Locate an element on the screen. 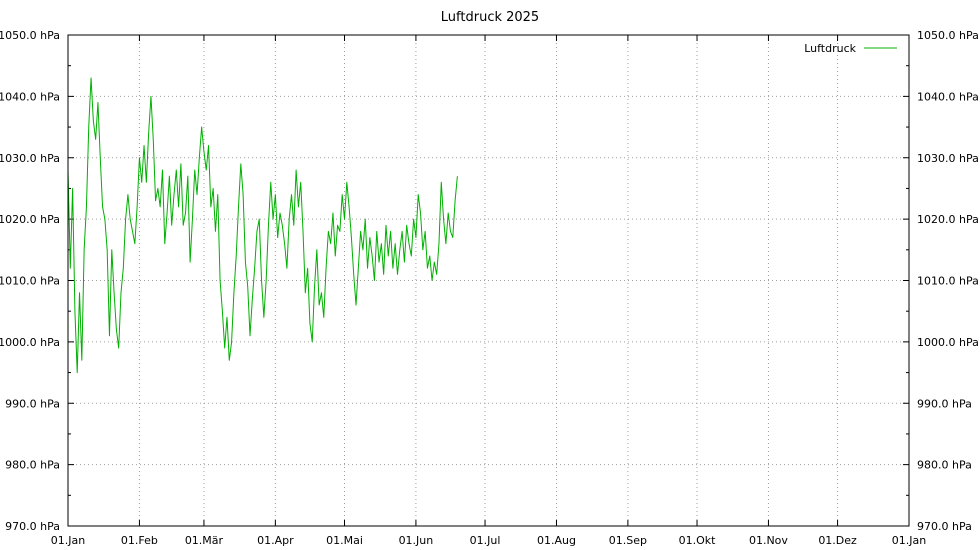 This screenshot has height=550, width=980. x-tick-label: 01.Sep is located at coordinates (628, 540).